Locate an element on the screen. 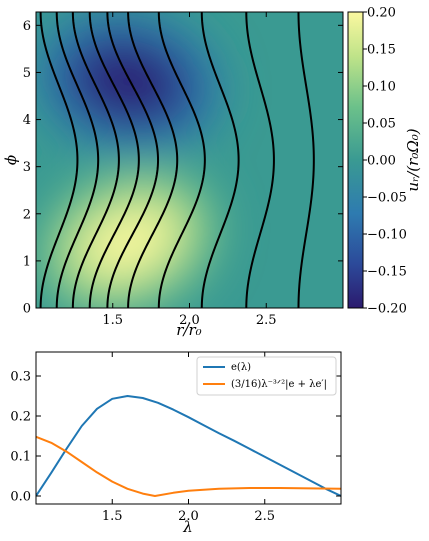  series-line-e is located at coordinates (188, 446).